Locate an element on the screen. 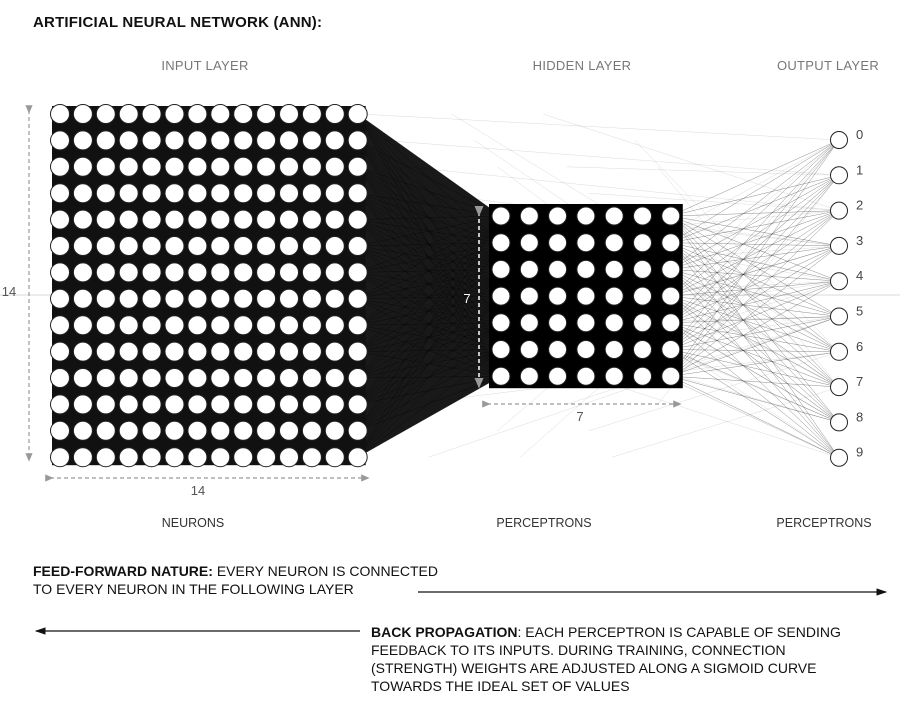 The height and width of the screenshot is (703, 900). hidden-layer-label: HIDDEN LAYER is located at coordinates (582, 65).